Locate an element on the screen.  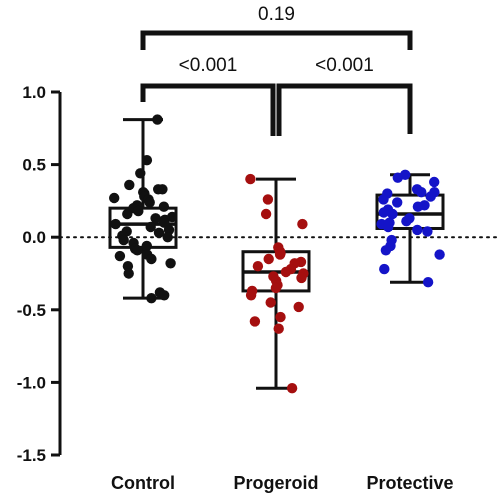
y-tick-label: -1.5 is located at coordinates (31, 455).